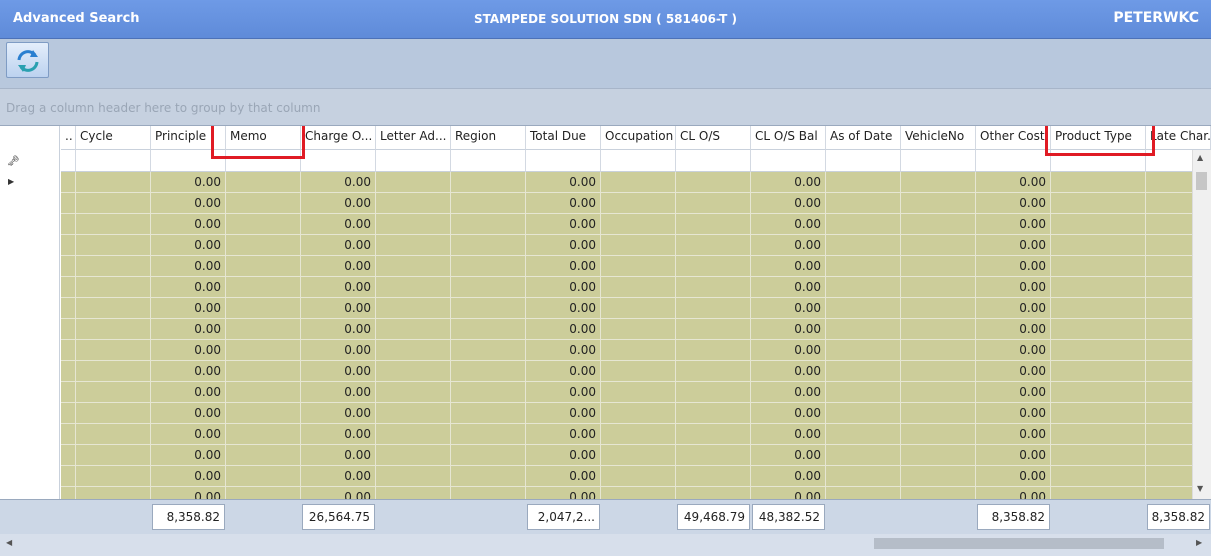 This screenshot has width=1211, height=556. Describe the element at coordinates (68, 138) in the screenshot. I see `column-header-0: ..` at that location.